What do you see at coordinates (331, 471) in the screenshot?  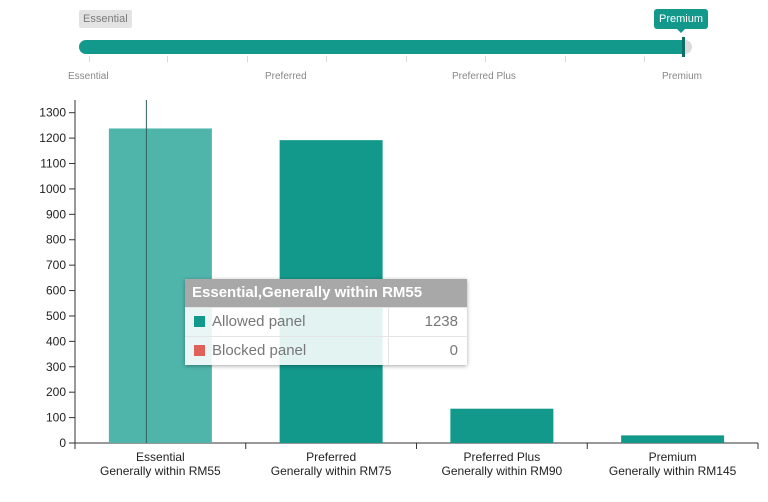 I see `x-tick-sublabel: Generally within RM75` at bounding box center [331, 471].